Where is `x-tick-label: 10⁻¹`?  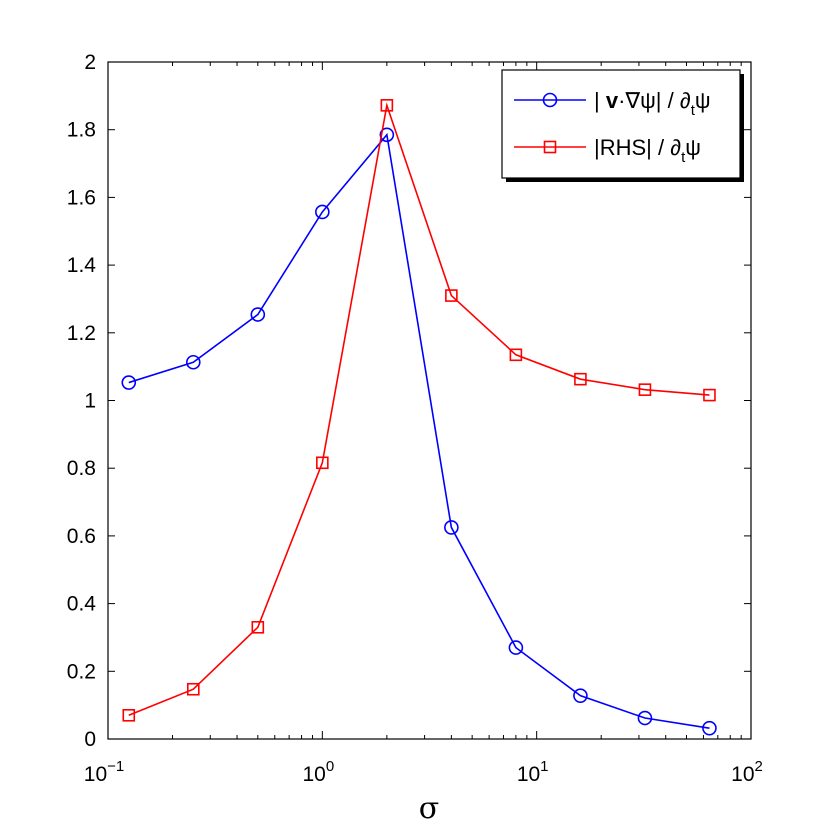 x-tick-label: 10⁻¹ is located at coordinates (104, 772).